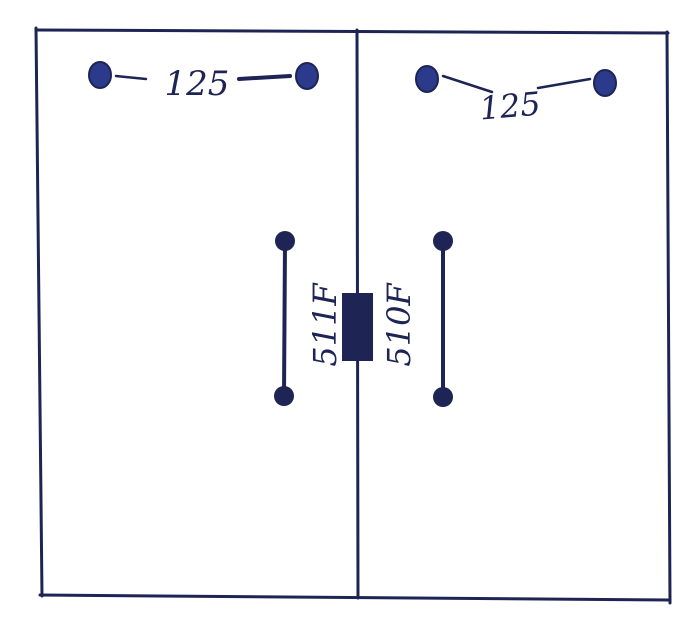  I want to click on right-door-bolt-a, so click(427, 79).